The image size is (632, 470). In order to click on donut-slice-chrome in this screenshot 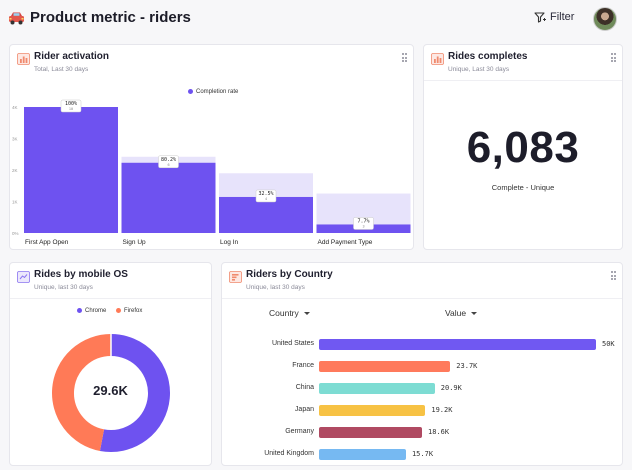, I will do `click(134, 393)`.